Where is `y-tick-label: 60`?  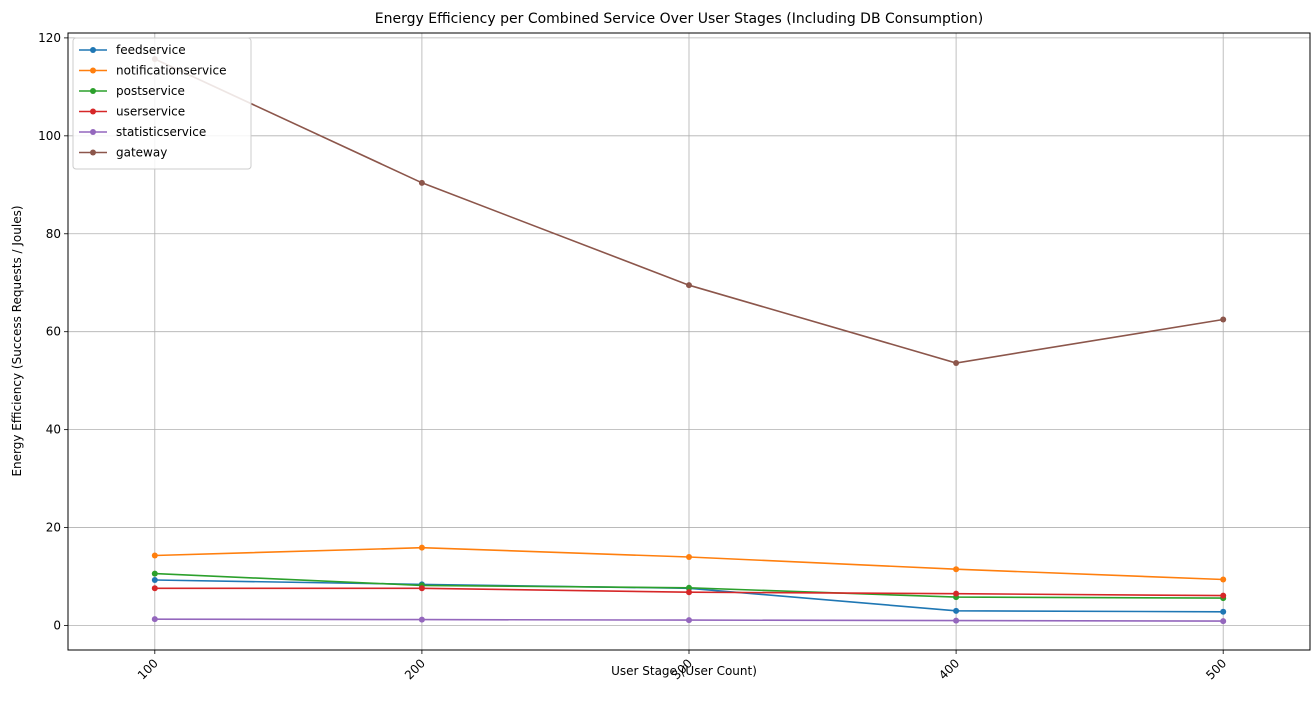
y-tick-label: 60 is located at coordinates (53, 332).